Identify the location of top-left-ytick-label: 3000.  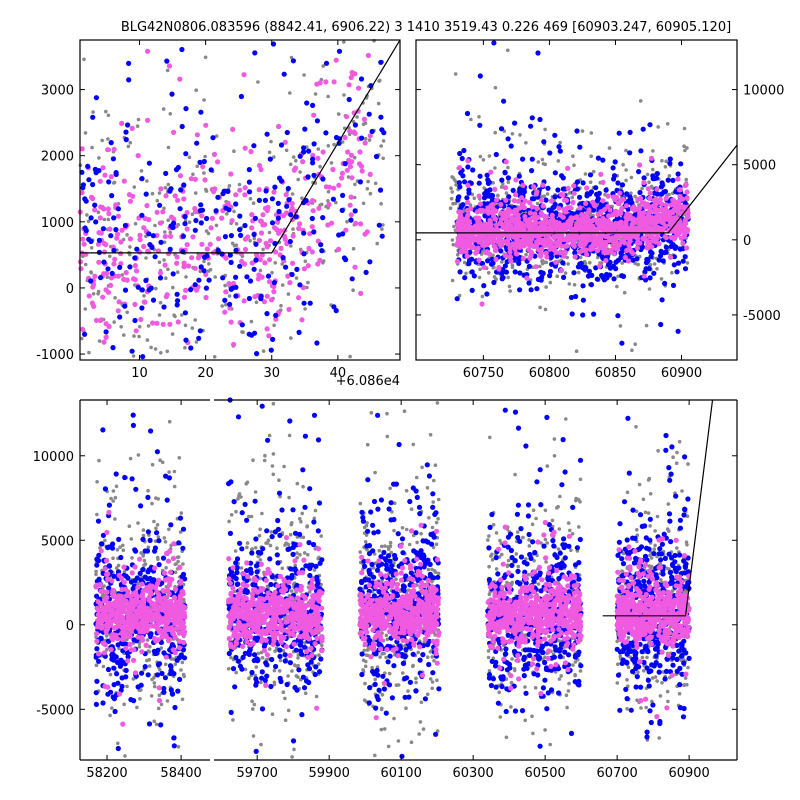
(57, 91).